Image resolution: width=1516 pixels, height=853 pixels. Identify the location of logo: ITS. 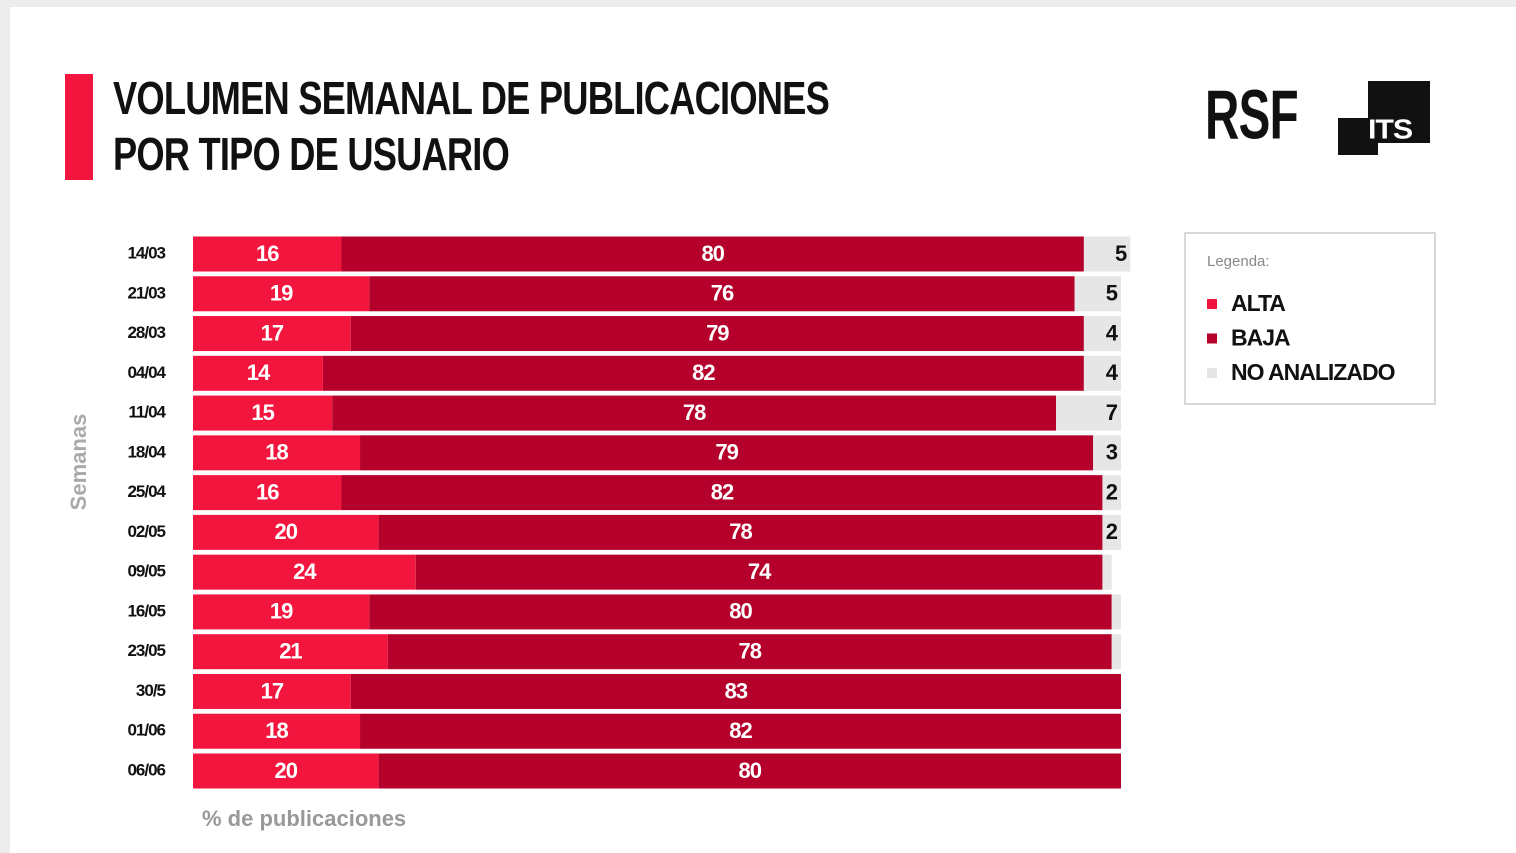
(1390, 128).